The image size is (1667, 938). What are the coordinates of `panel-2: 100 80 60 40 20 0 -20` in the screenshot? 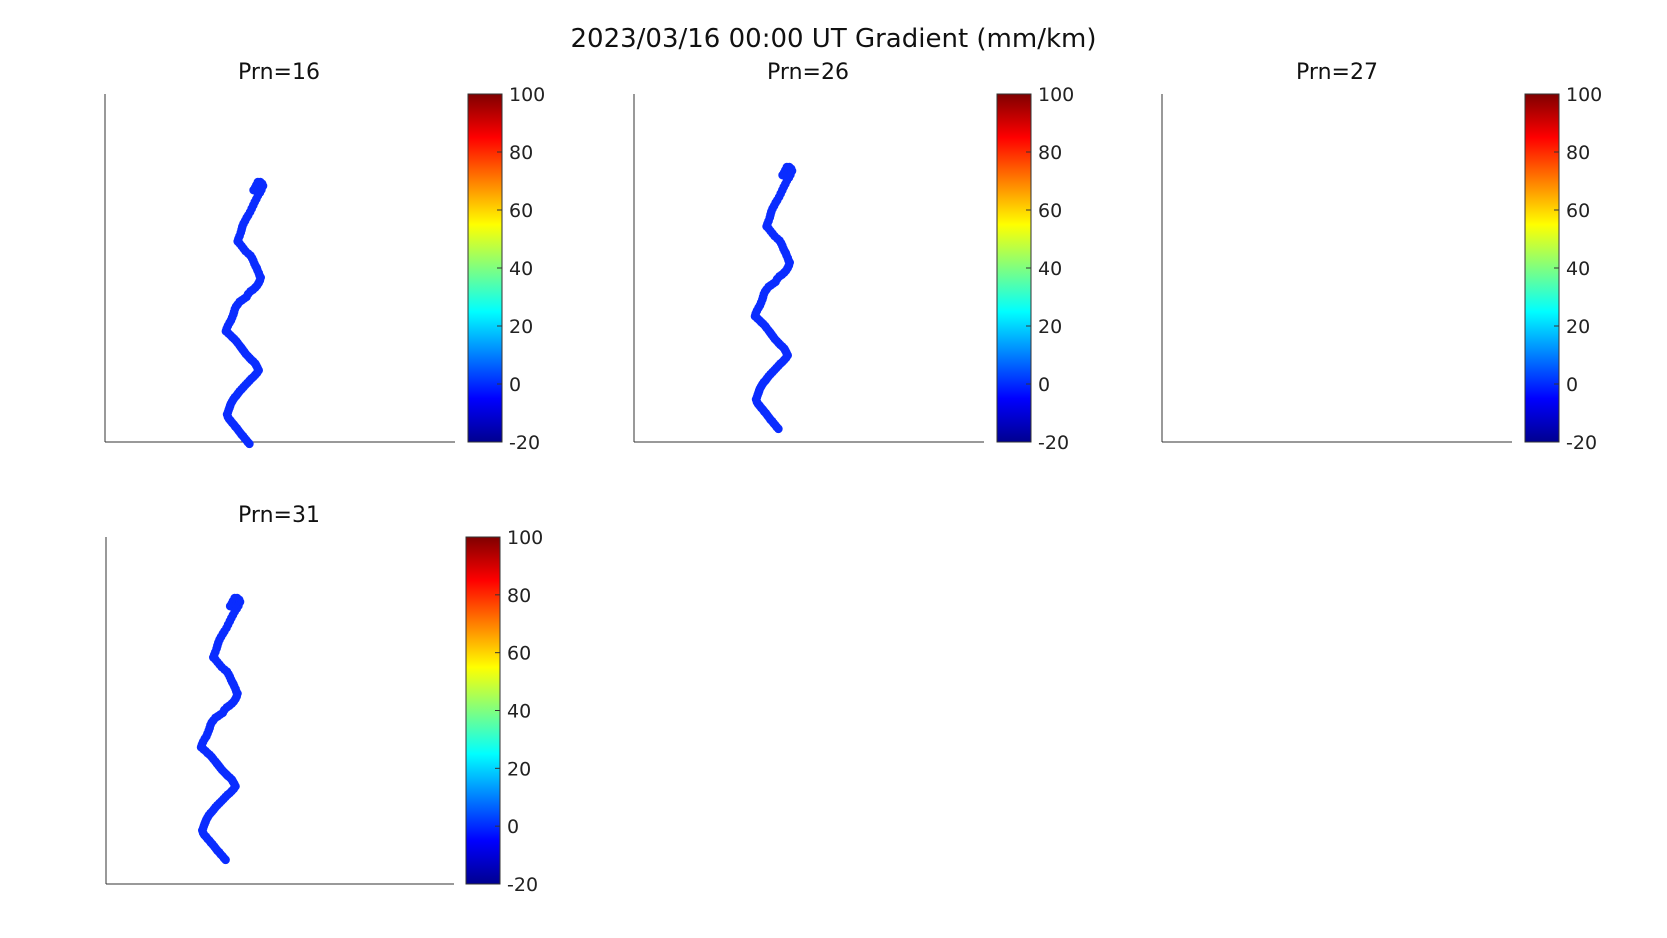 It's located at (853, 269).